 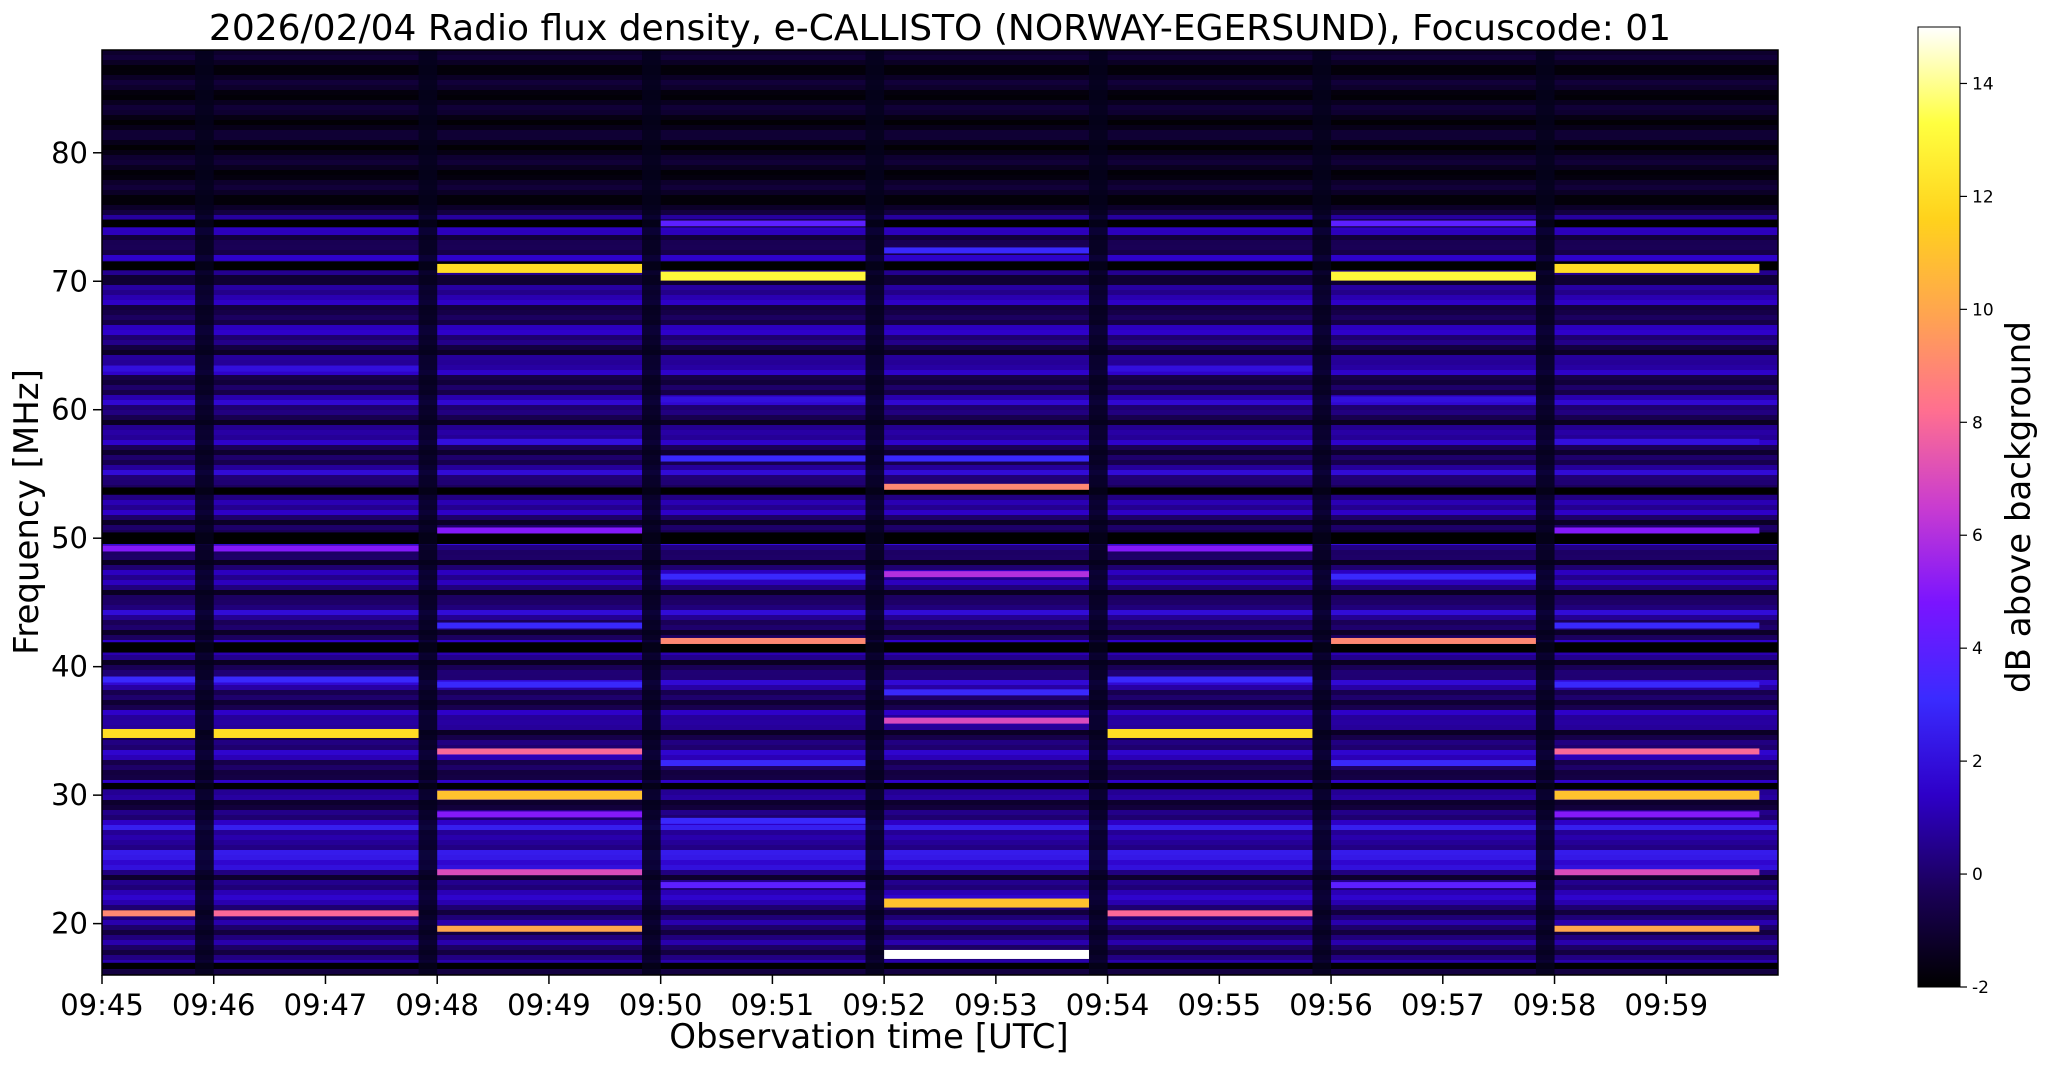 I want to click on colorbar-tick-label: 2, so click(x=1977, y=762).